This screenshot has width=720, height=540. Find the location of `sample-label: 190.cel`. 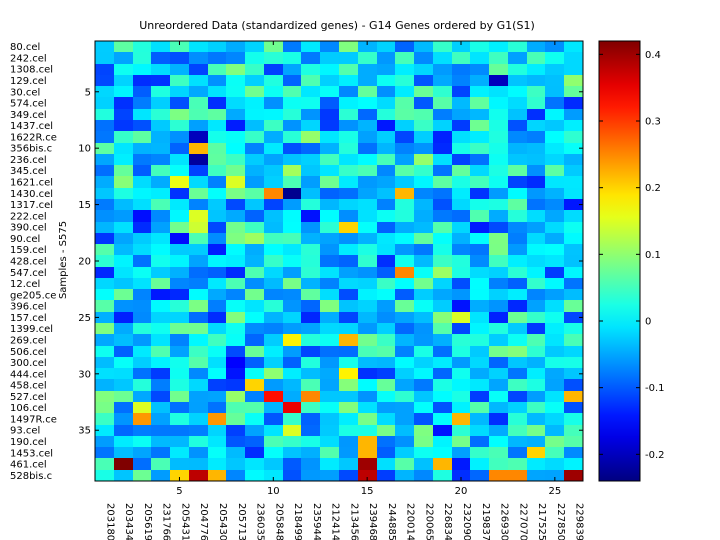

sample-label: 190.cel is located at coordinates (28, 442).